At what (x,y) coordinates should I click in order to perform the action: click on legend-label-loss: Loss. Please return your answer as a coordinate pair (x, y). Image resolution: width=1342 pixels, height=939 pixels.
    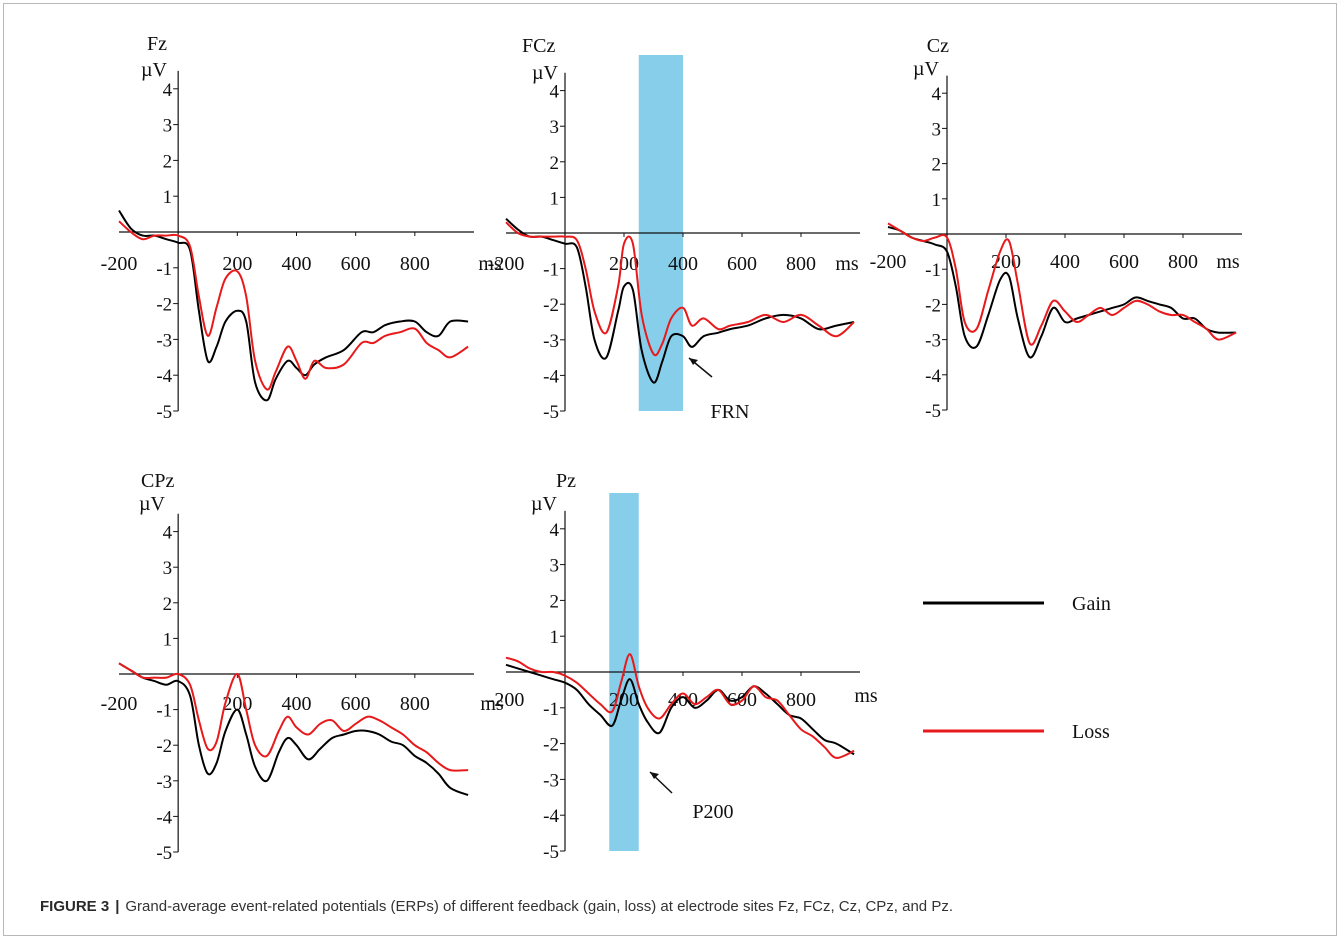
    Looking at the image, I should click on (1091, 732).